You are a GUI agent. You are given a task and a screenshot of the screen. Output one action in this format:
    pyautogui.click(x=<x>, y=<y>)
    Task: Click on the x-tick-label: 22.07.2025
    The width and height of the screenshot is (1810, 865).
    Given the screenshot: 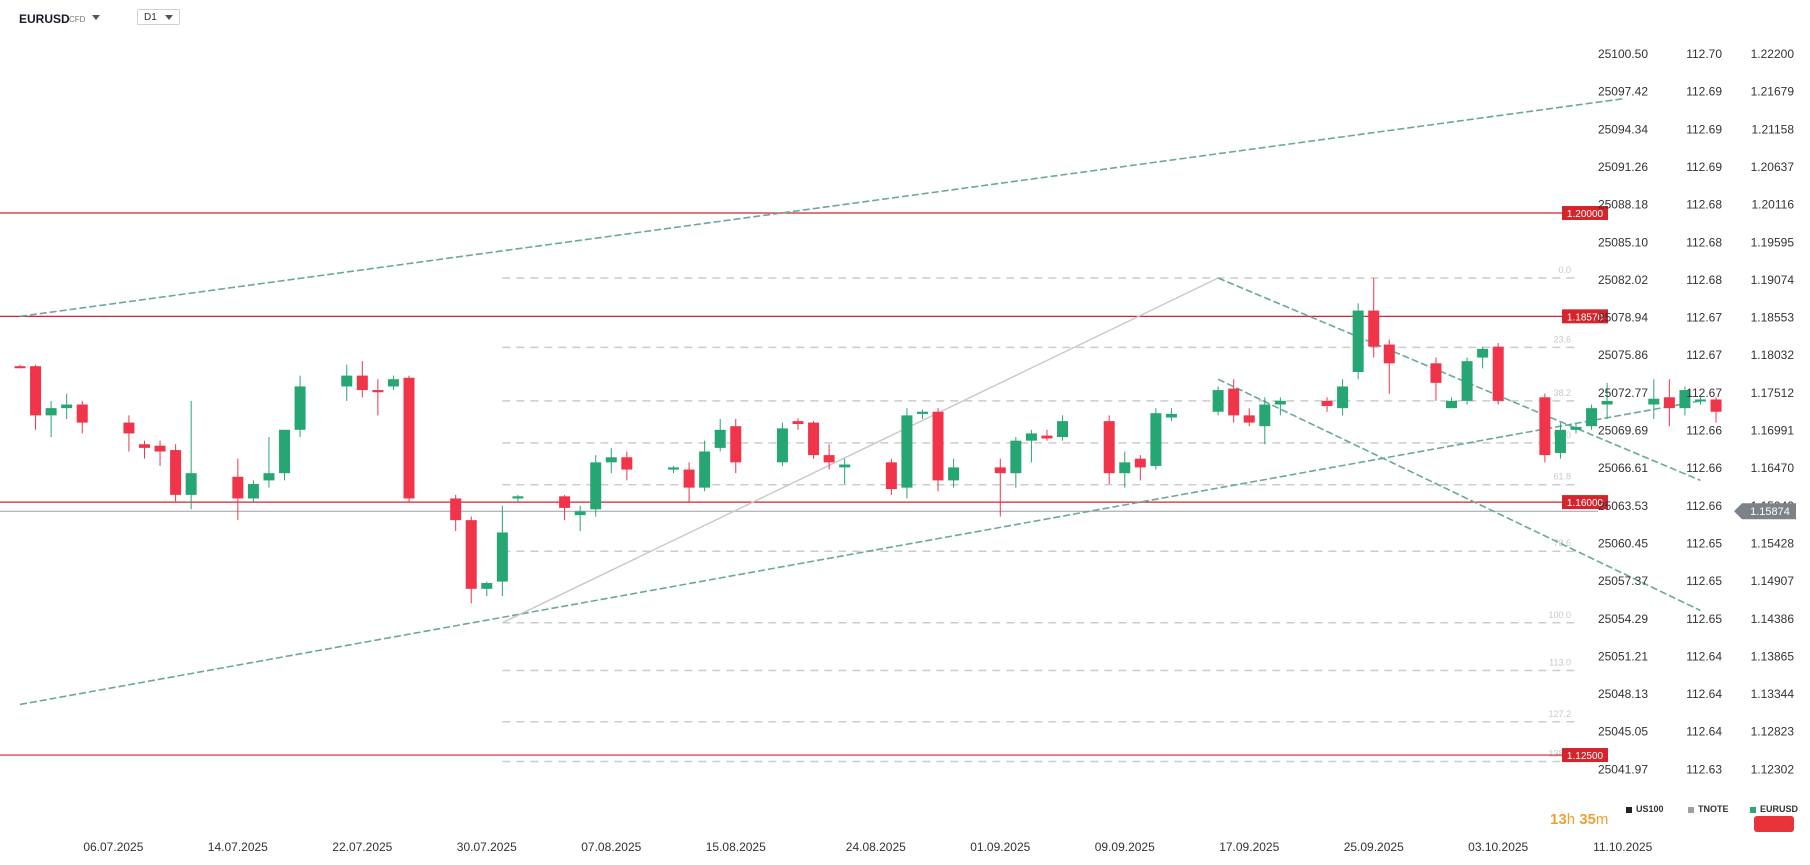 What is the action you would take?
    pyautogui.click(x=362, y=847)
    